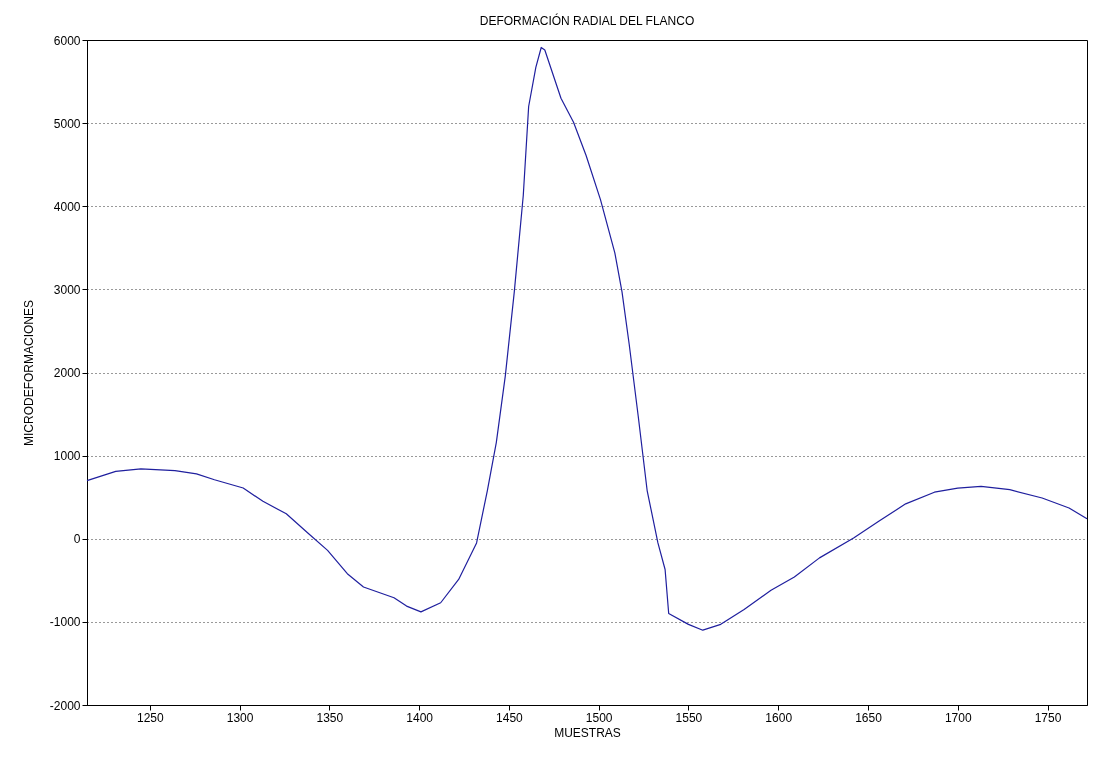 The width and height of the screenshot is (1107, 762). Describe the element at coordinates (150, 717) in the screenshot. I see `x-tick-label: 1250` at that location.